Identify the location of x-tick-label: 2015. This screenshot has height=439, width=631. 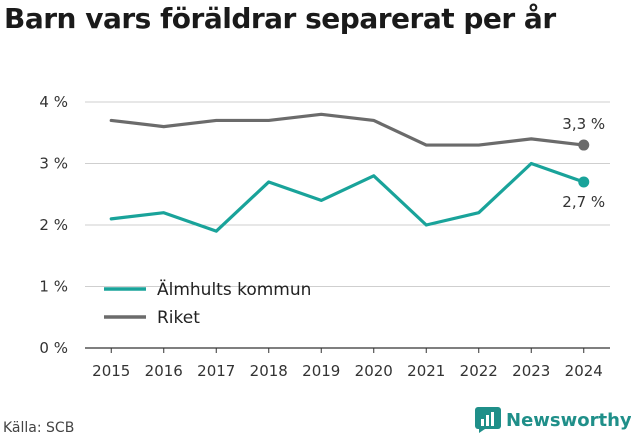
(111, 371).